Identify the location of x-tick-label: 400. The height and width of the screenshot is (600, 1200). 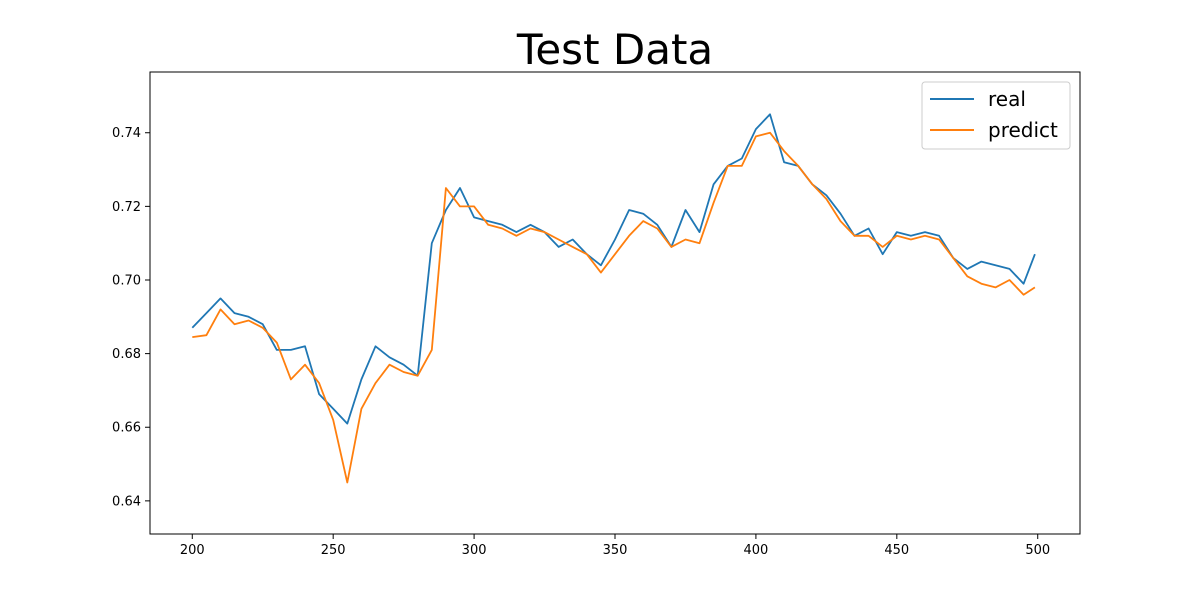
(755, 550).